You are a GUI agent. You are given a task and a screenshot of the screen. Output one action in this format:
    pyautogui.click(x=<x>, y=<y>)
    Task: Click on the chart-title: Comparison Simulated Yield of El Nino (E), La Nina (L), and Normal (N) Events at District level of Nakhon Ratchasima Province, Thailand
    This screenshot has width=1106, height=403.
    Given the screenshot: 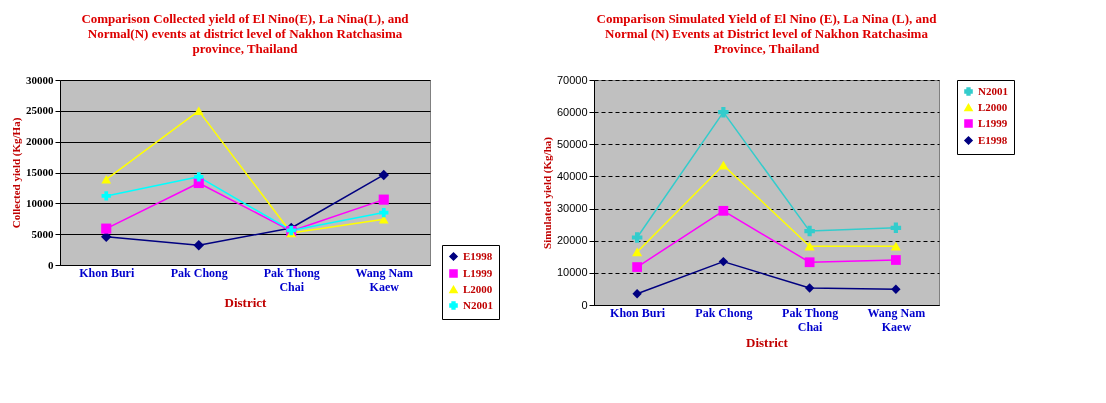 What is the action you would take?
    pyautogui.click(x=767, y=33)
    